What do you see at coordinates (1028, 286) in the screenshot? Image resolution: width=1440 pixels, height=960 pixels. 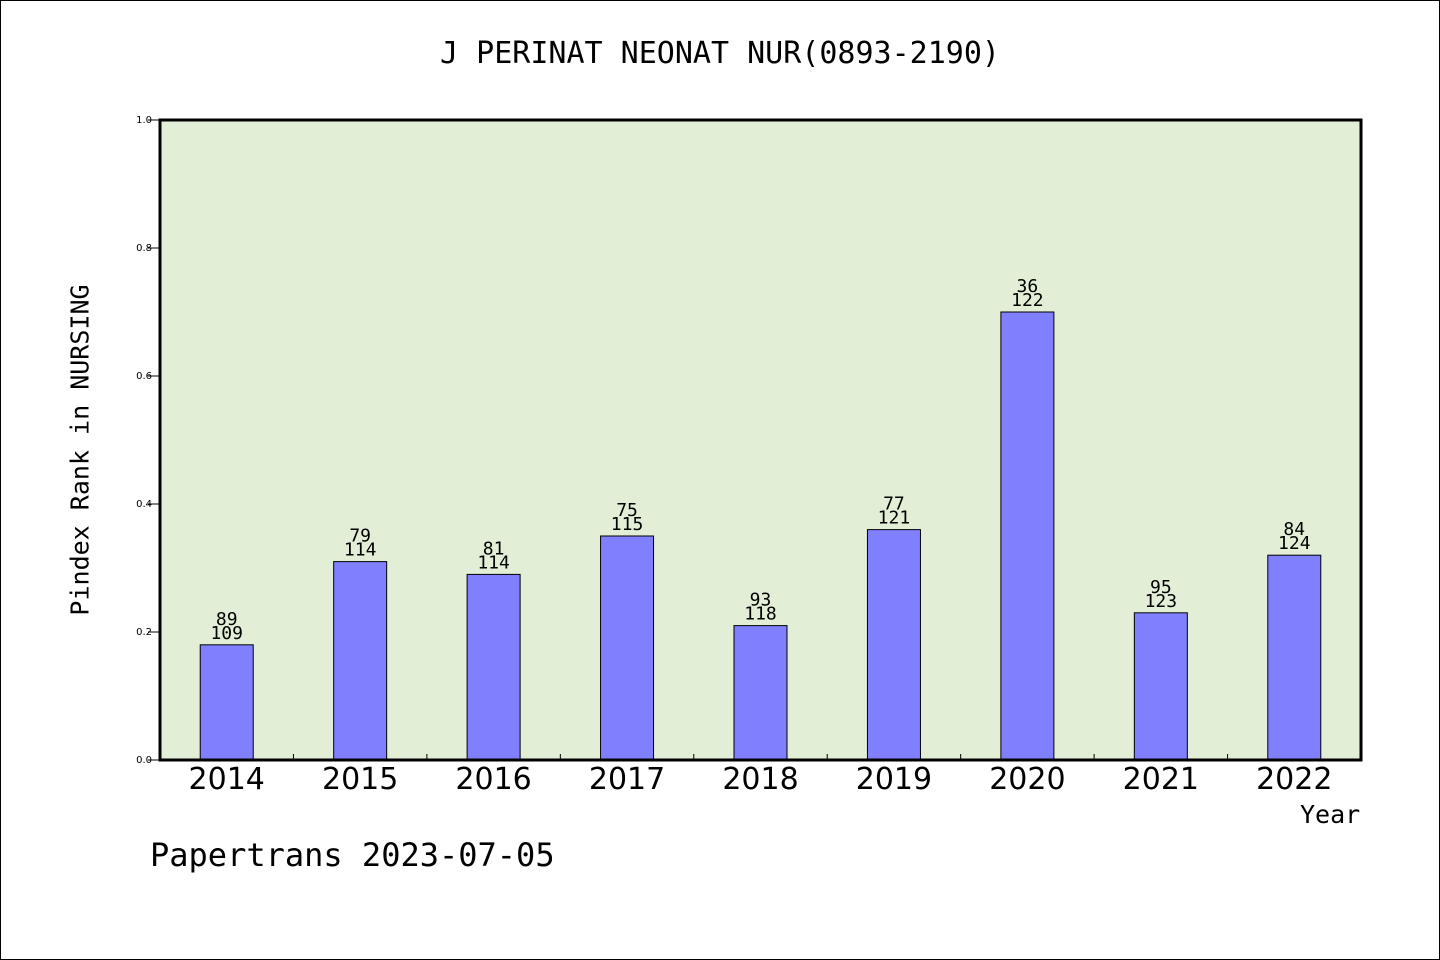 I see `bar-label-top: 36` at bounding box center [1028, 286].